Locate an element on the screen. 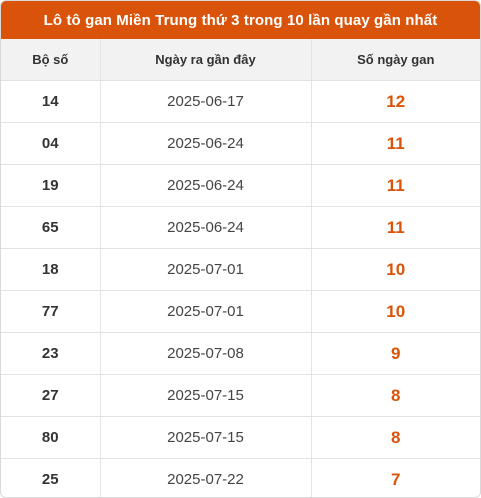 The image size is (481, 498). cell-number: 80 is located at coordinates (51, 437).